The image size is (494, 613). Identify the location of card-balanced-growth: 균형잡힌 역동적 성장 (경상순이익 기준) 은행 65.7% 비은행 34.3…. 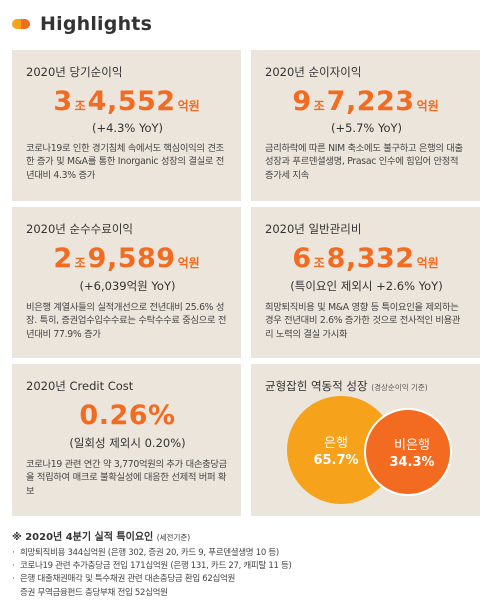
(365, 440).